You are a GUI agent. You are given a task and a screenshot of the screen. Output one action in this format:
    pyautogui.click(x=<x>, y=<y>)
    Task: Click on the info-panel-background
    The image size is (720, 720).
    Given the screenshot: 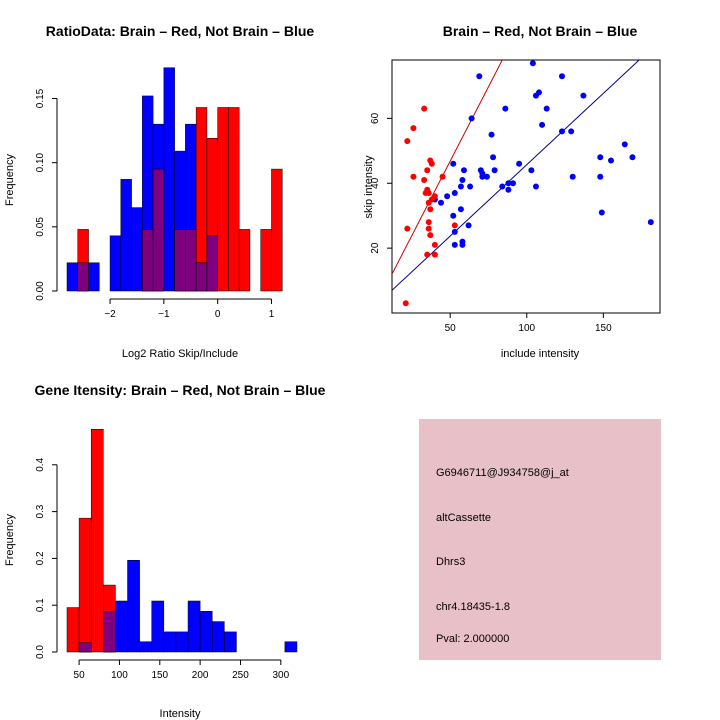 What is the action you would take?
    pyautogui.click(x=540, y=539)
    